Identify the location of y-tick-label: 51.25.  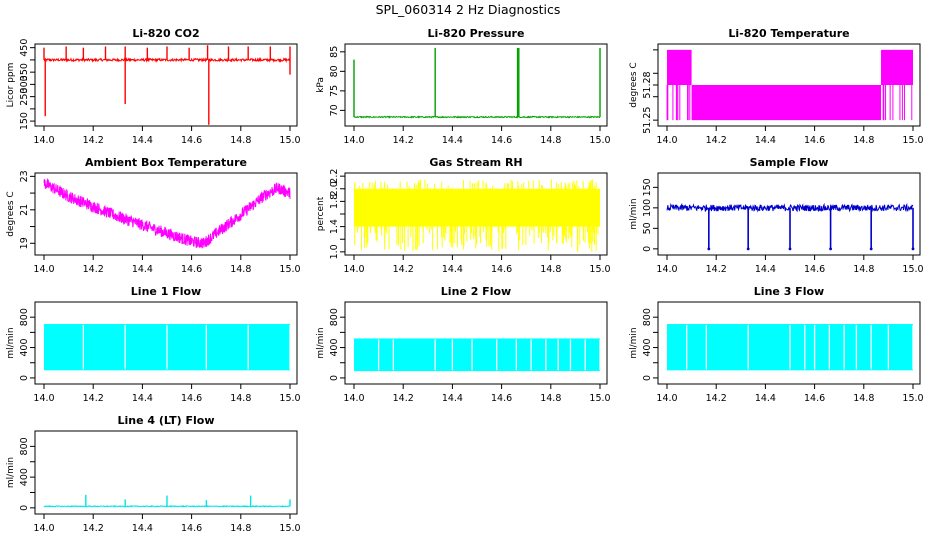
(647, 120).